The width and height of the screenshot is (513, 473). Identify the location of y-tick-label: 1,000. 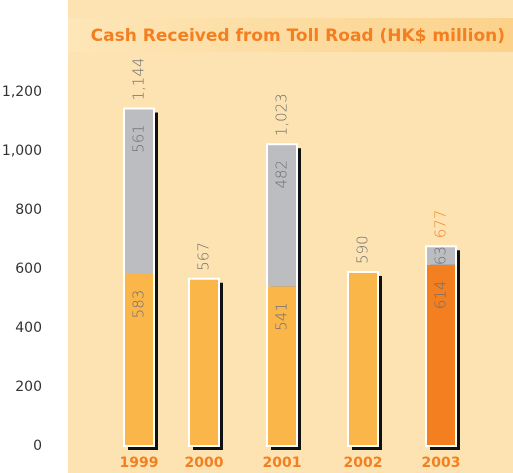
(22, 151).